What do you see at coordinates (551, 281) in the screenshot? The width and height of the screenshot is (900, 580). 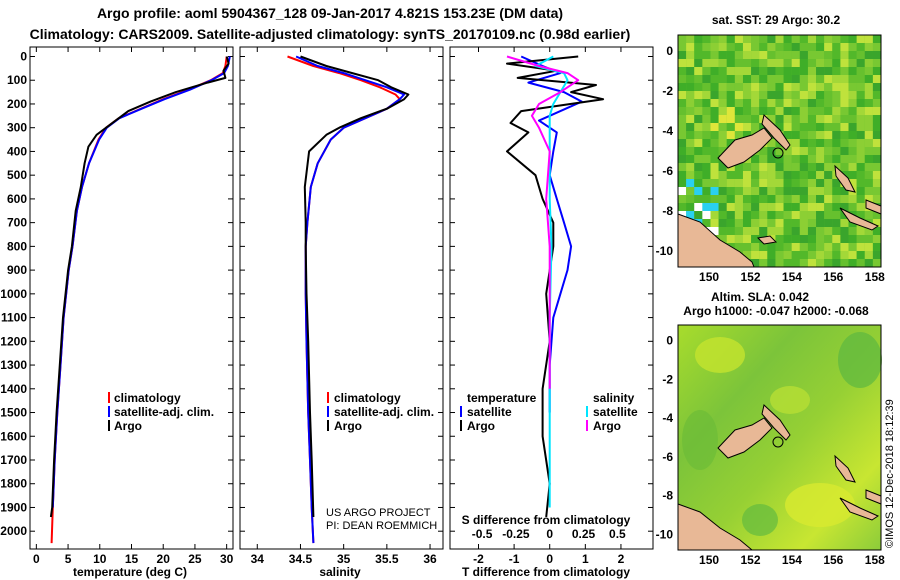 I see `difference-series-s-satellite` at bounding box center [551, 281].